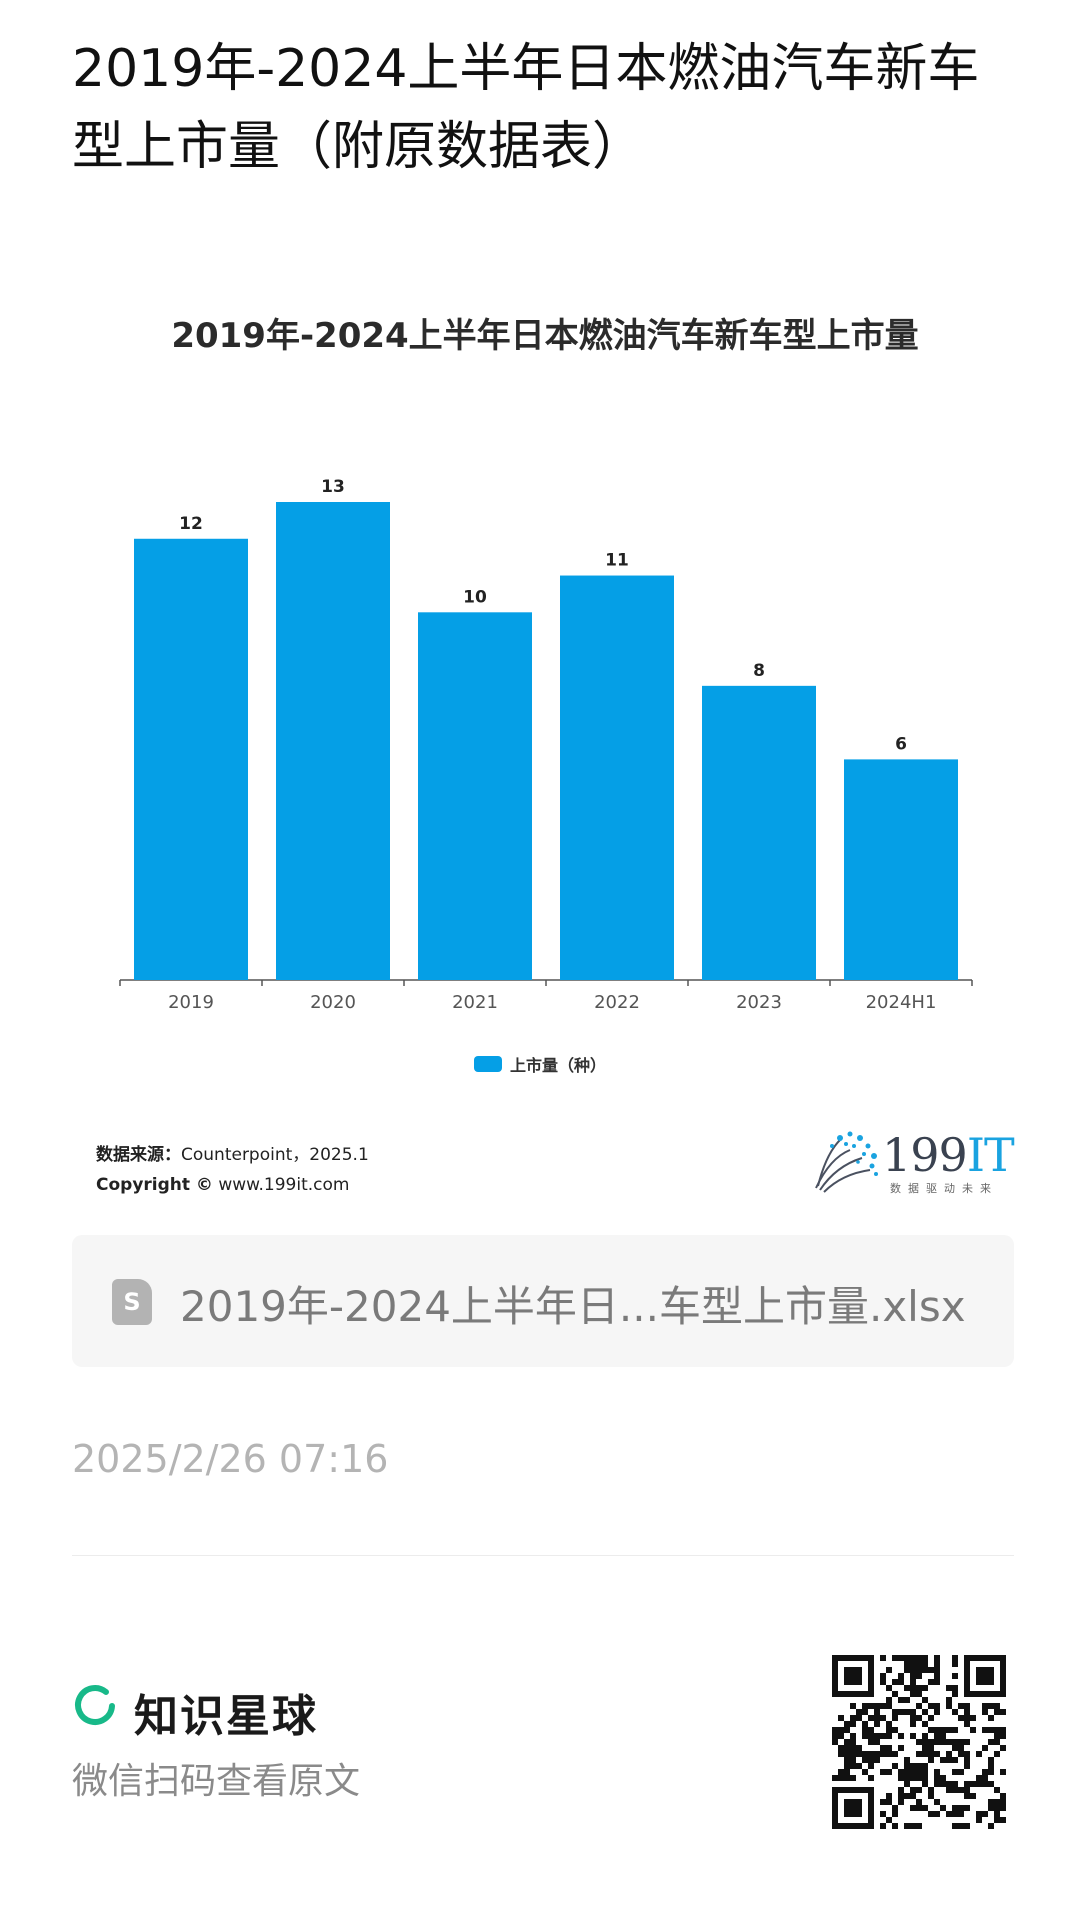 The image size is (1080, 1915). Describe the element at coordinates (925, 1155) in the screenshot. I see `logo-number: 199` at that location.